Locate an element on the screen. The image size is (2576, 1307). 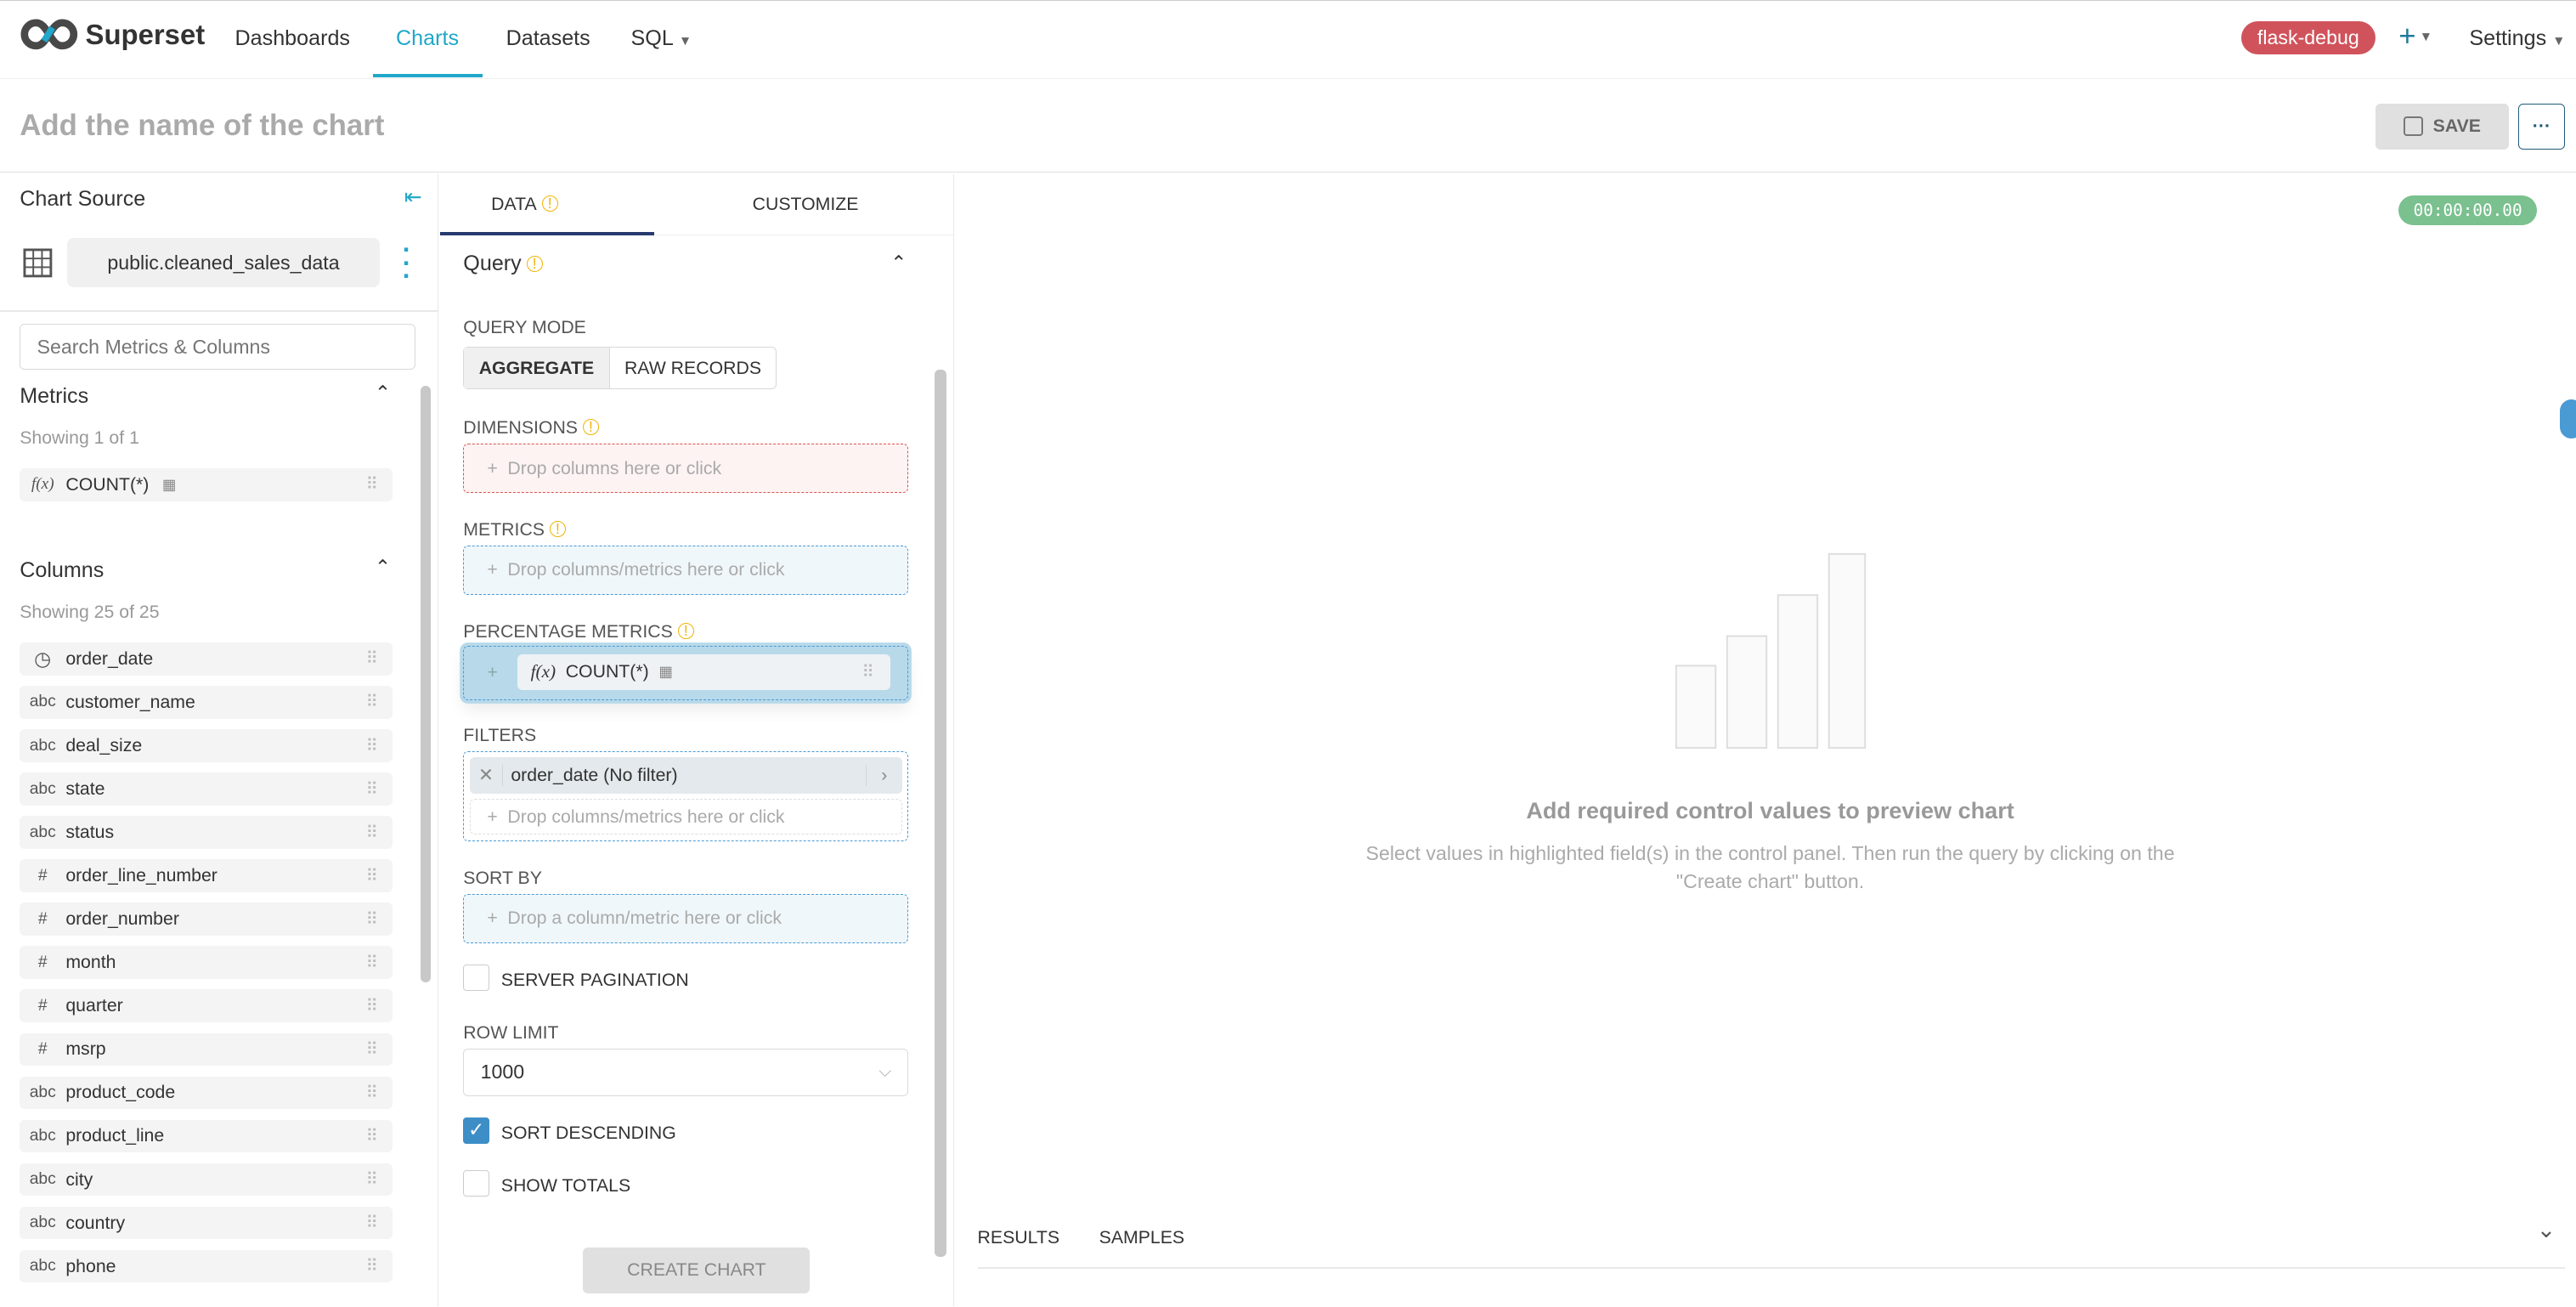
chart-name-input: Add the name of the chart is located at coordinates (202, 125).